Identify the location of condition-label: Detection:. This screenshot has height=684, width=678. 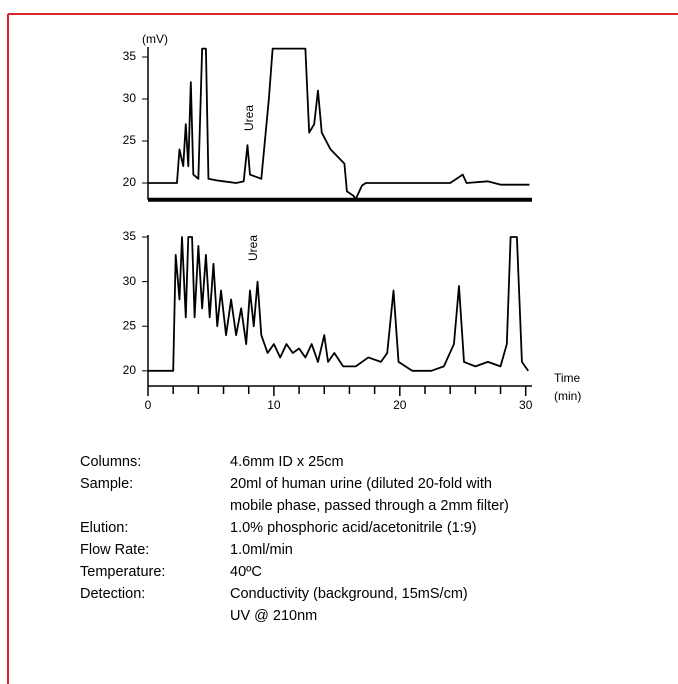
(112, 594).